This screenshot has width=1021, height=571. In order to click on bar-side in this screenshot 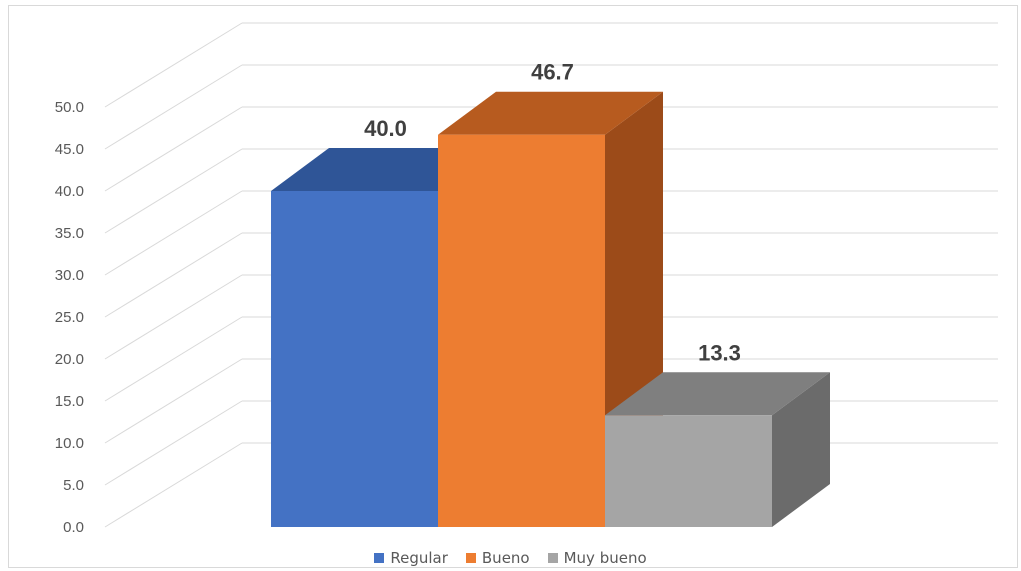, I will do `click(801, 449)`.